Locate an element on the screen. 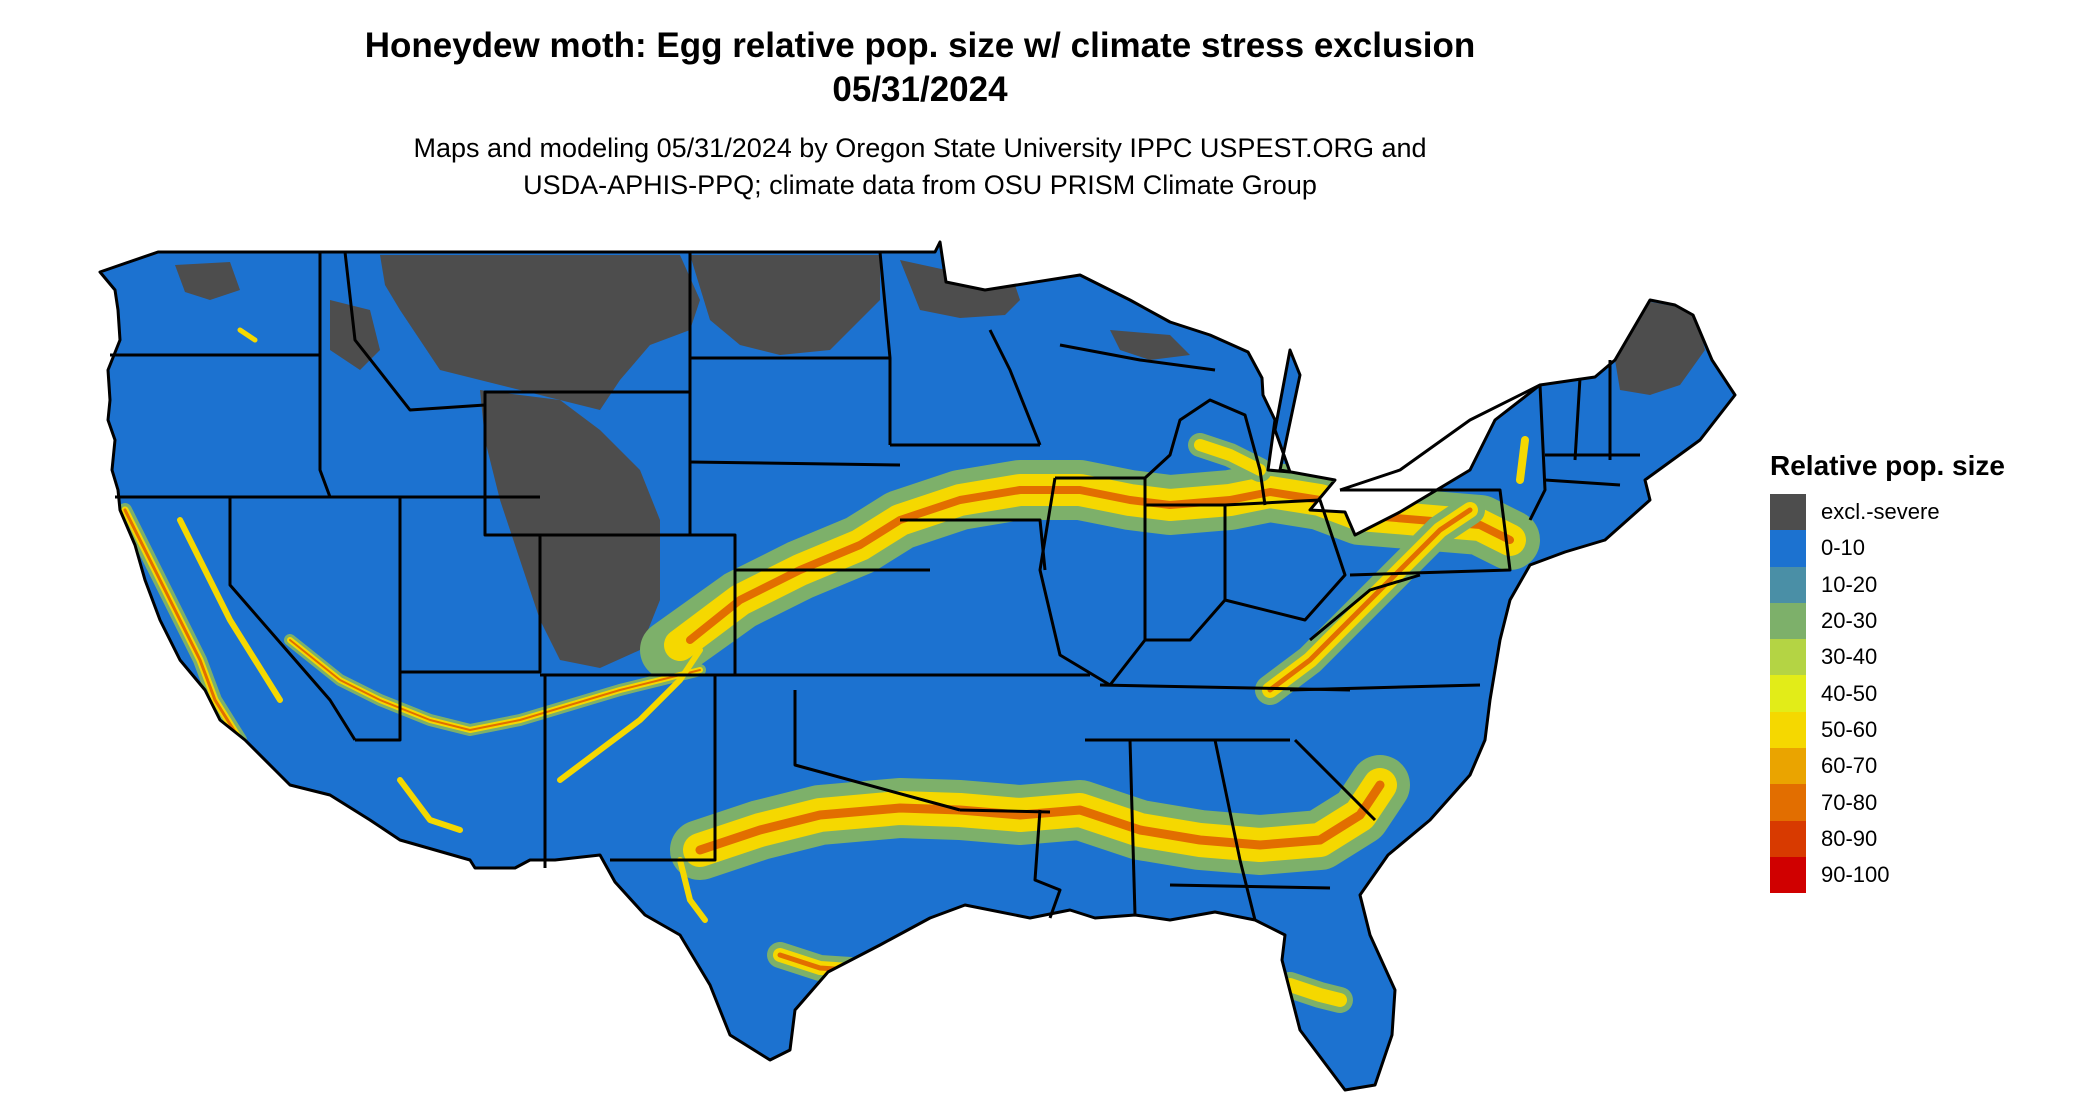  legend-item: 90-100 is located at coordinates (1920, 875).